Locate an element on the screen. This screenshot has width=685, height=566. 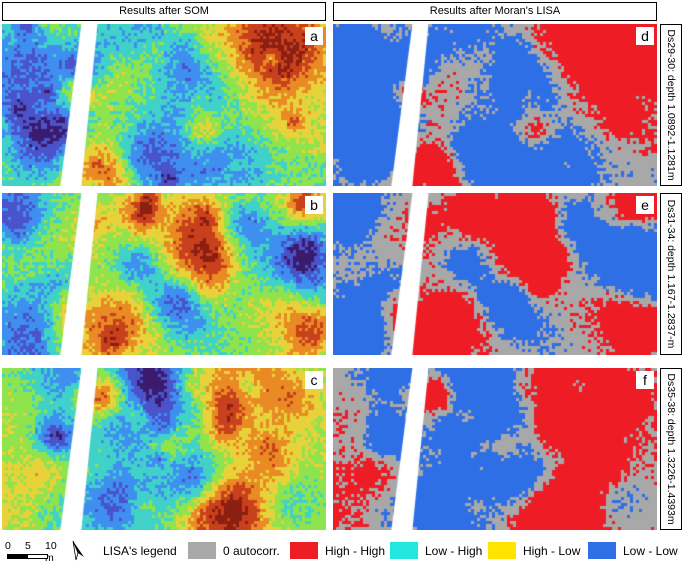
depth-label-row-1: Ds29-30: depth 1.0892-1.1281m is located at coordinates (671, 105).